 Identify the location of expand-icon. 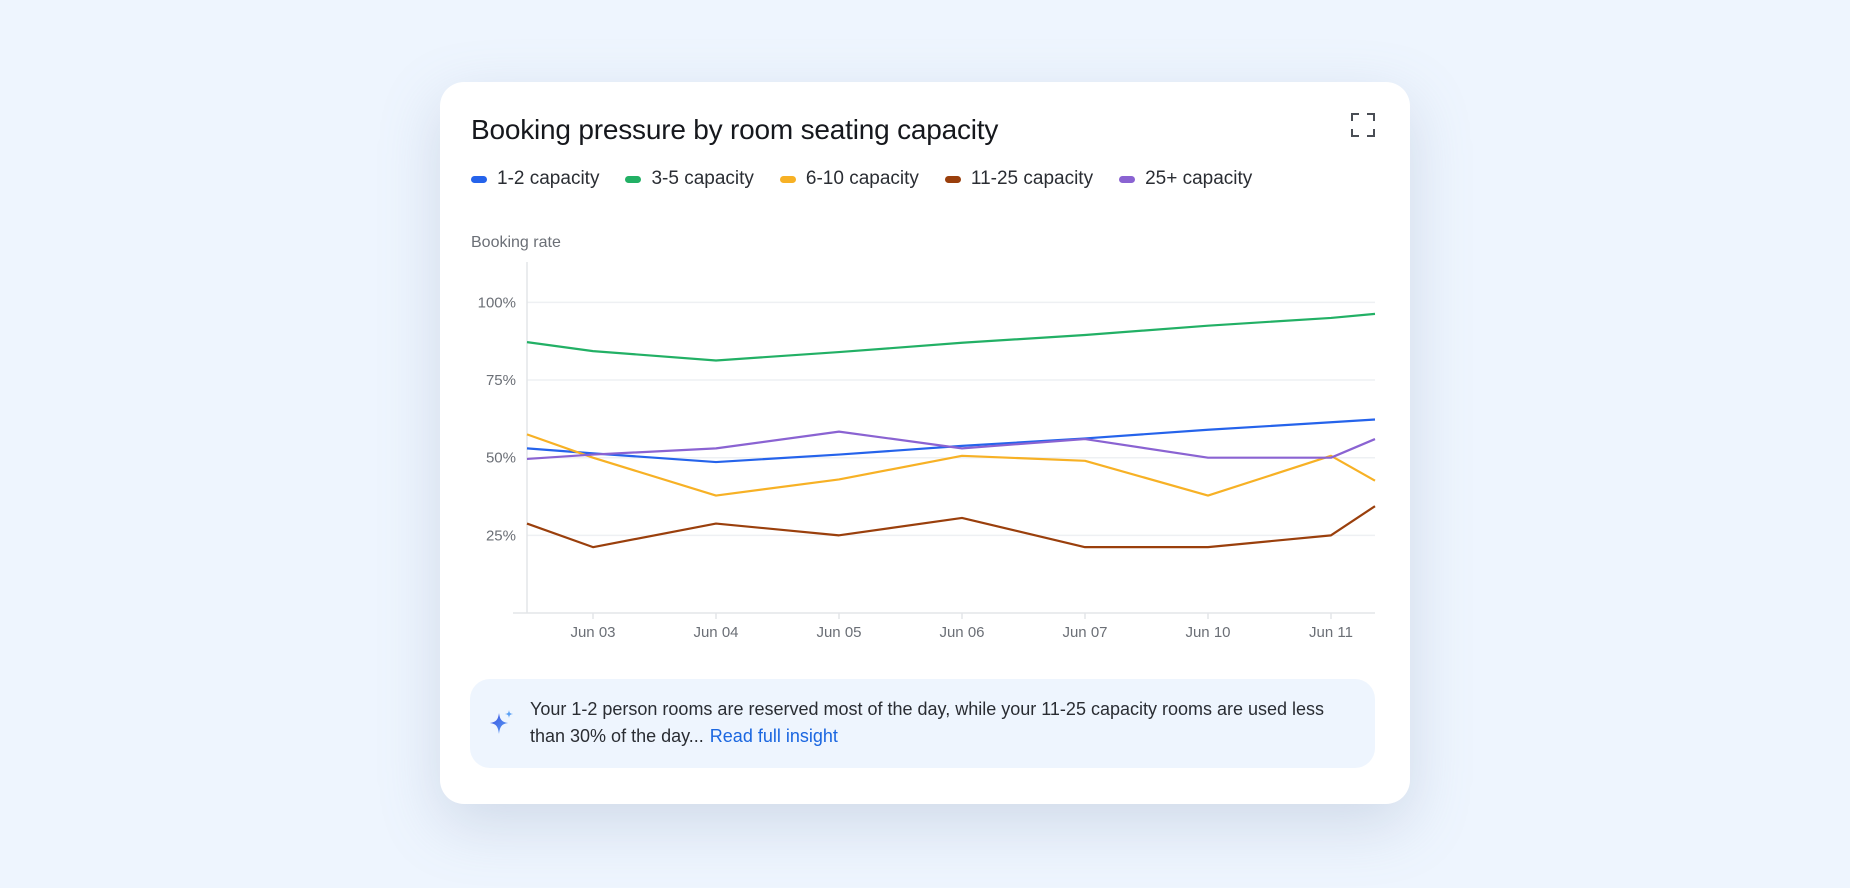
(1363, 125).